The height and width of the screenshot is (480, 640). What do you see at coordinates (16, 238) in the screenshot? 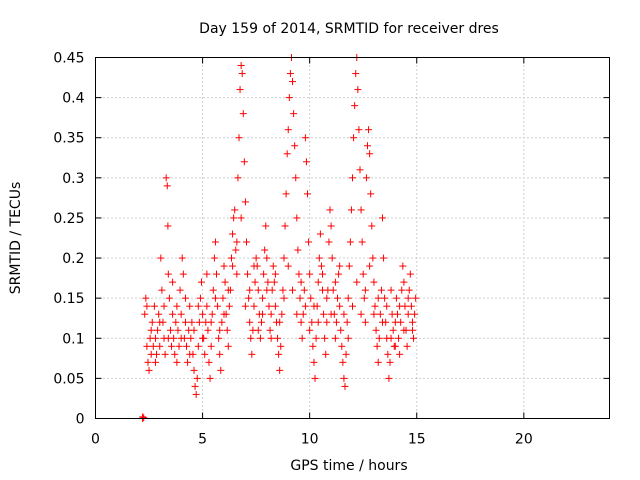
I see `y-axis-label: SRMTID / TECUs` at bounding box center [16, 238].